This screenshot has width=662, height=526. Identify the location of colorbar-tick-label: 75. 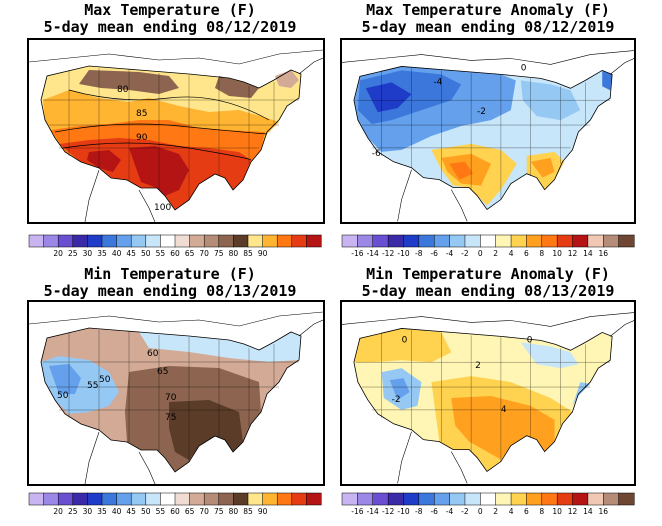
(219, 511).